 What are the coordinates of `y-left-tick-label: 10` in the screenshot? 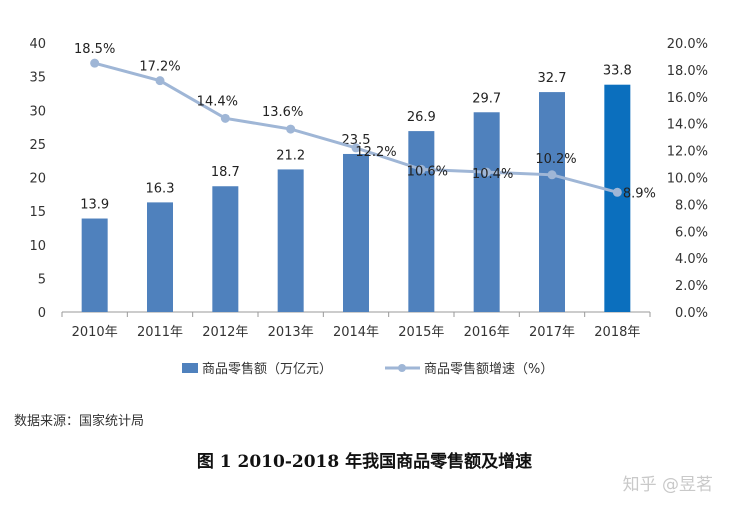 It's located at (37, 246).